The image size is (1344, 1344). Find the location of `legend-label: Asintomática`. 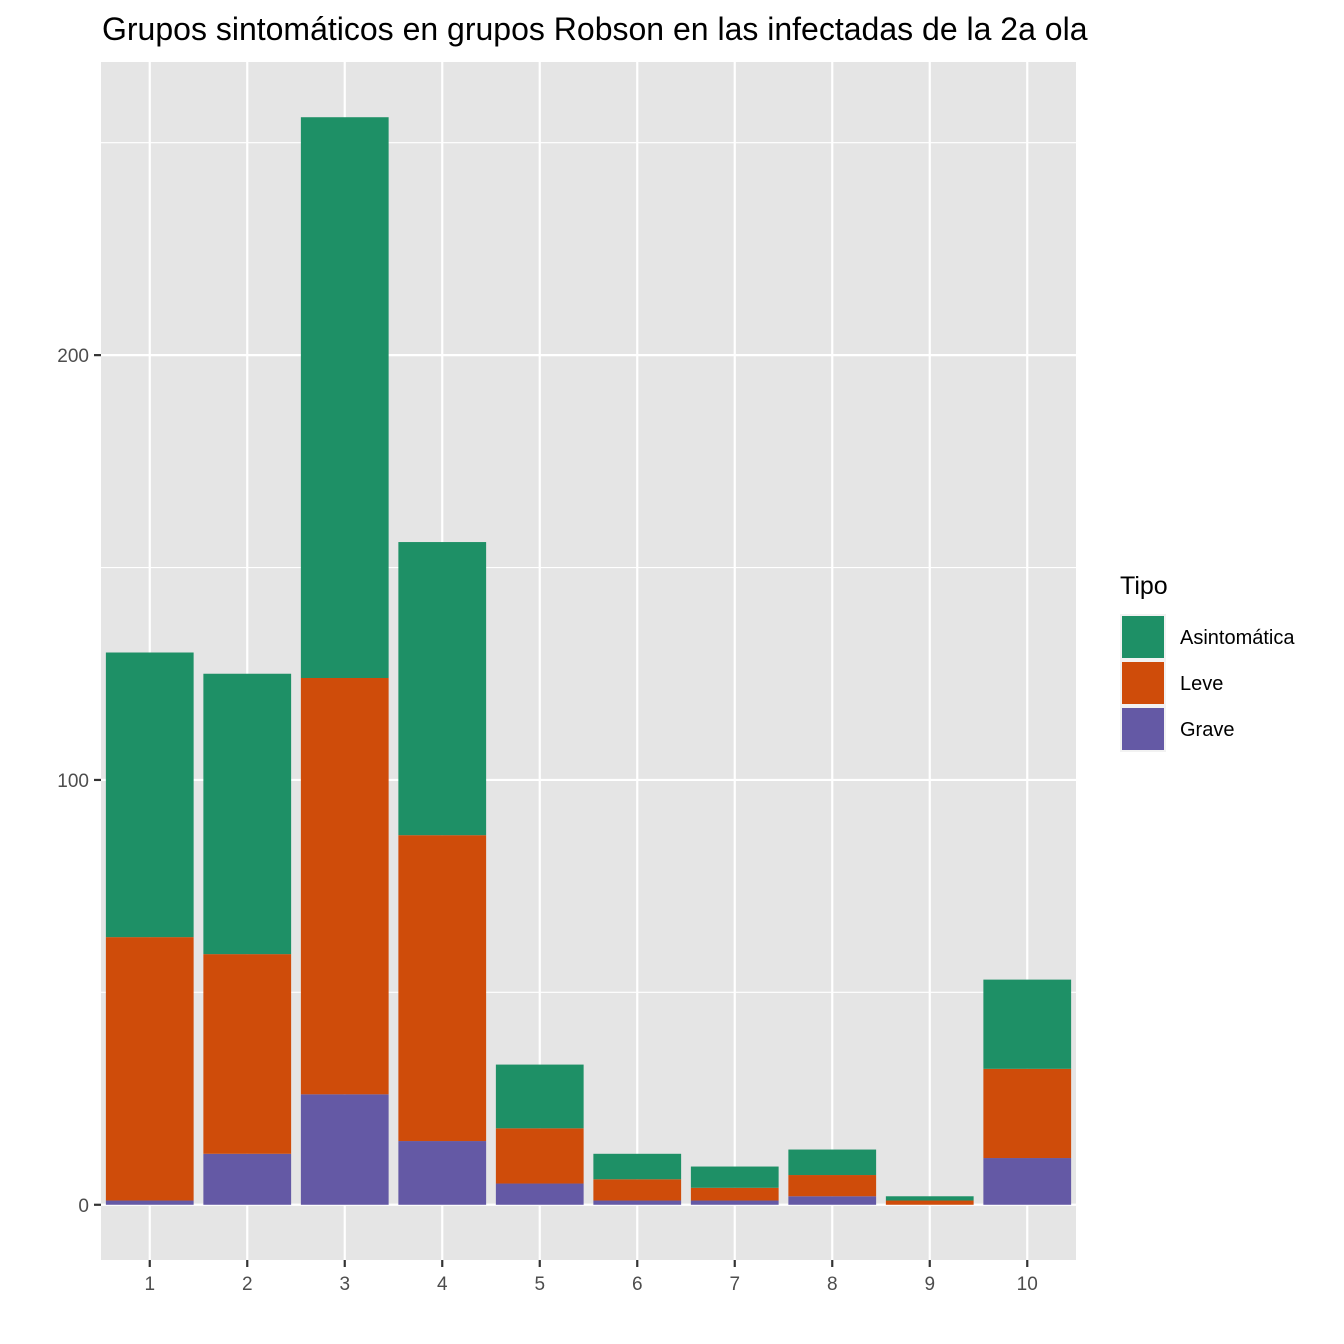

legend-label: Asintomática is located at coordinates (1237, 638).